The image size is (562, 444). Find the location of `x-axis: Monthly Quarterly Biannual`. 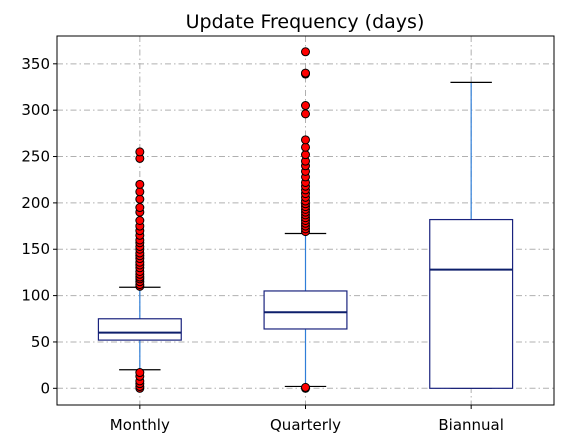

x-axis: Monthly Quarterly Biannual is located at coordinates (307, 419).